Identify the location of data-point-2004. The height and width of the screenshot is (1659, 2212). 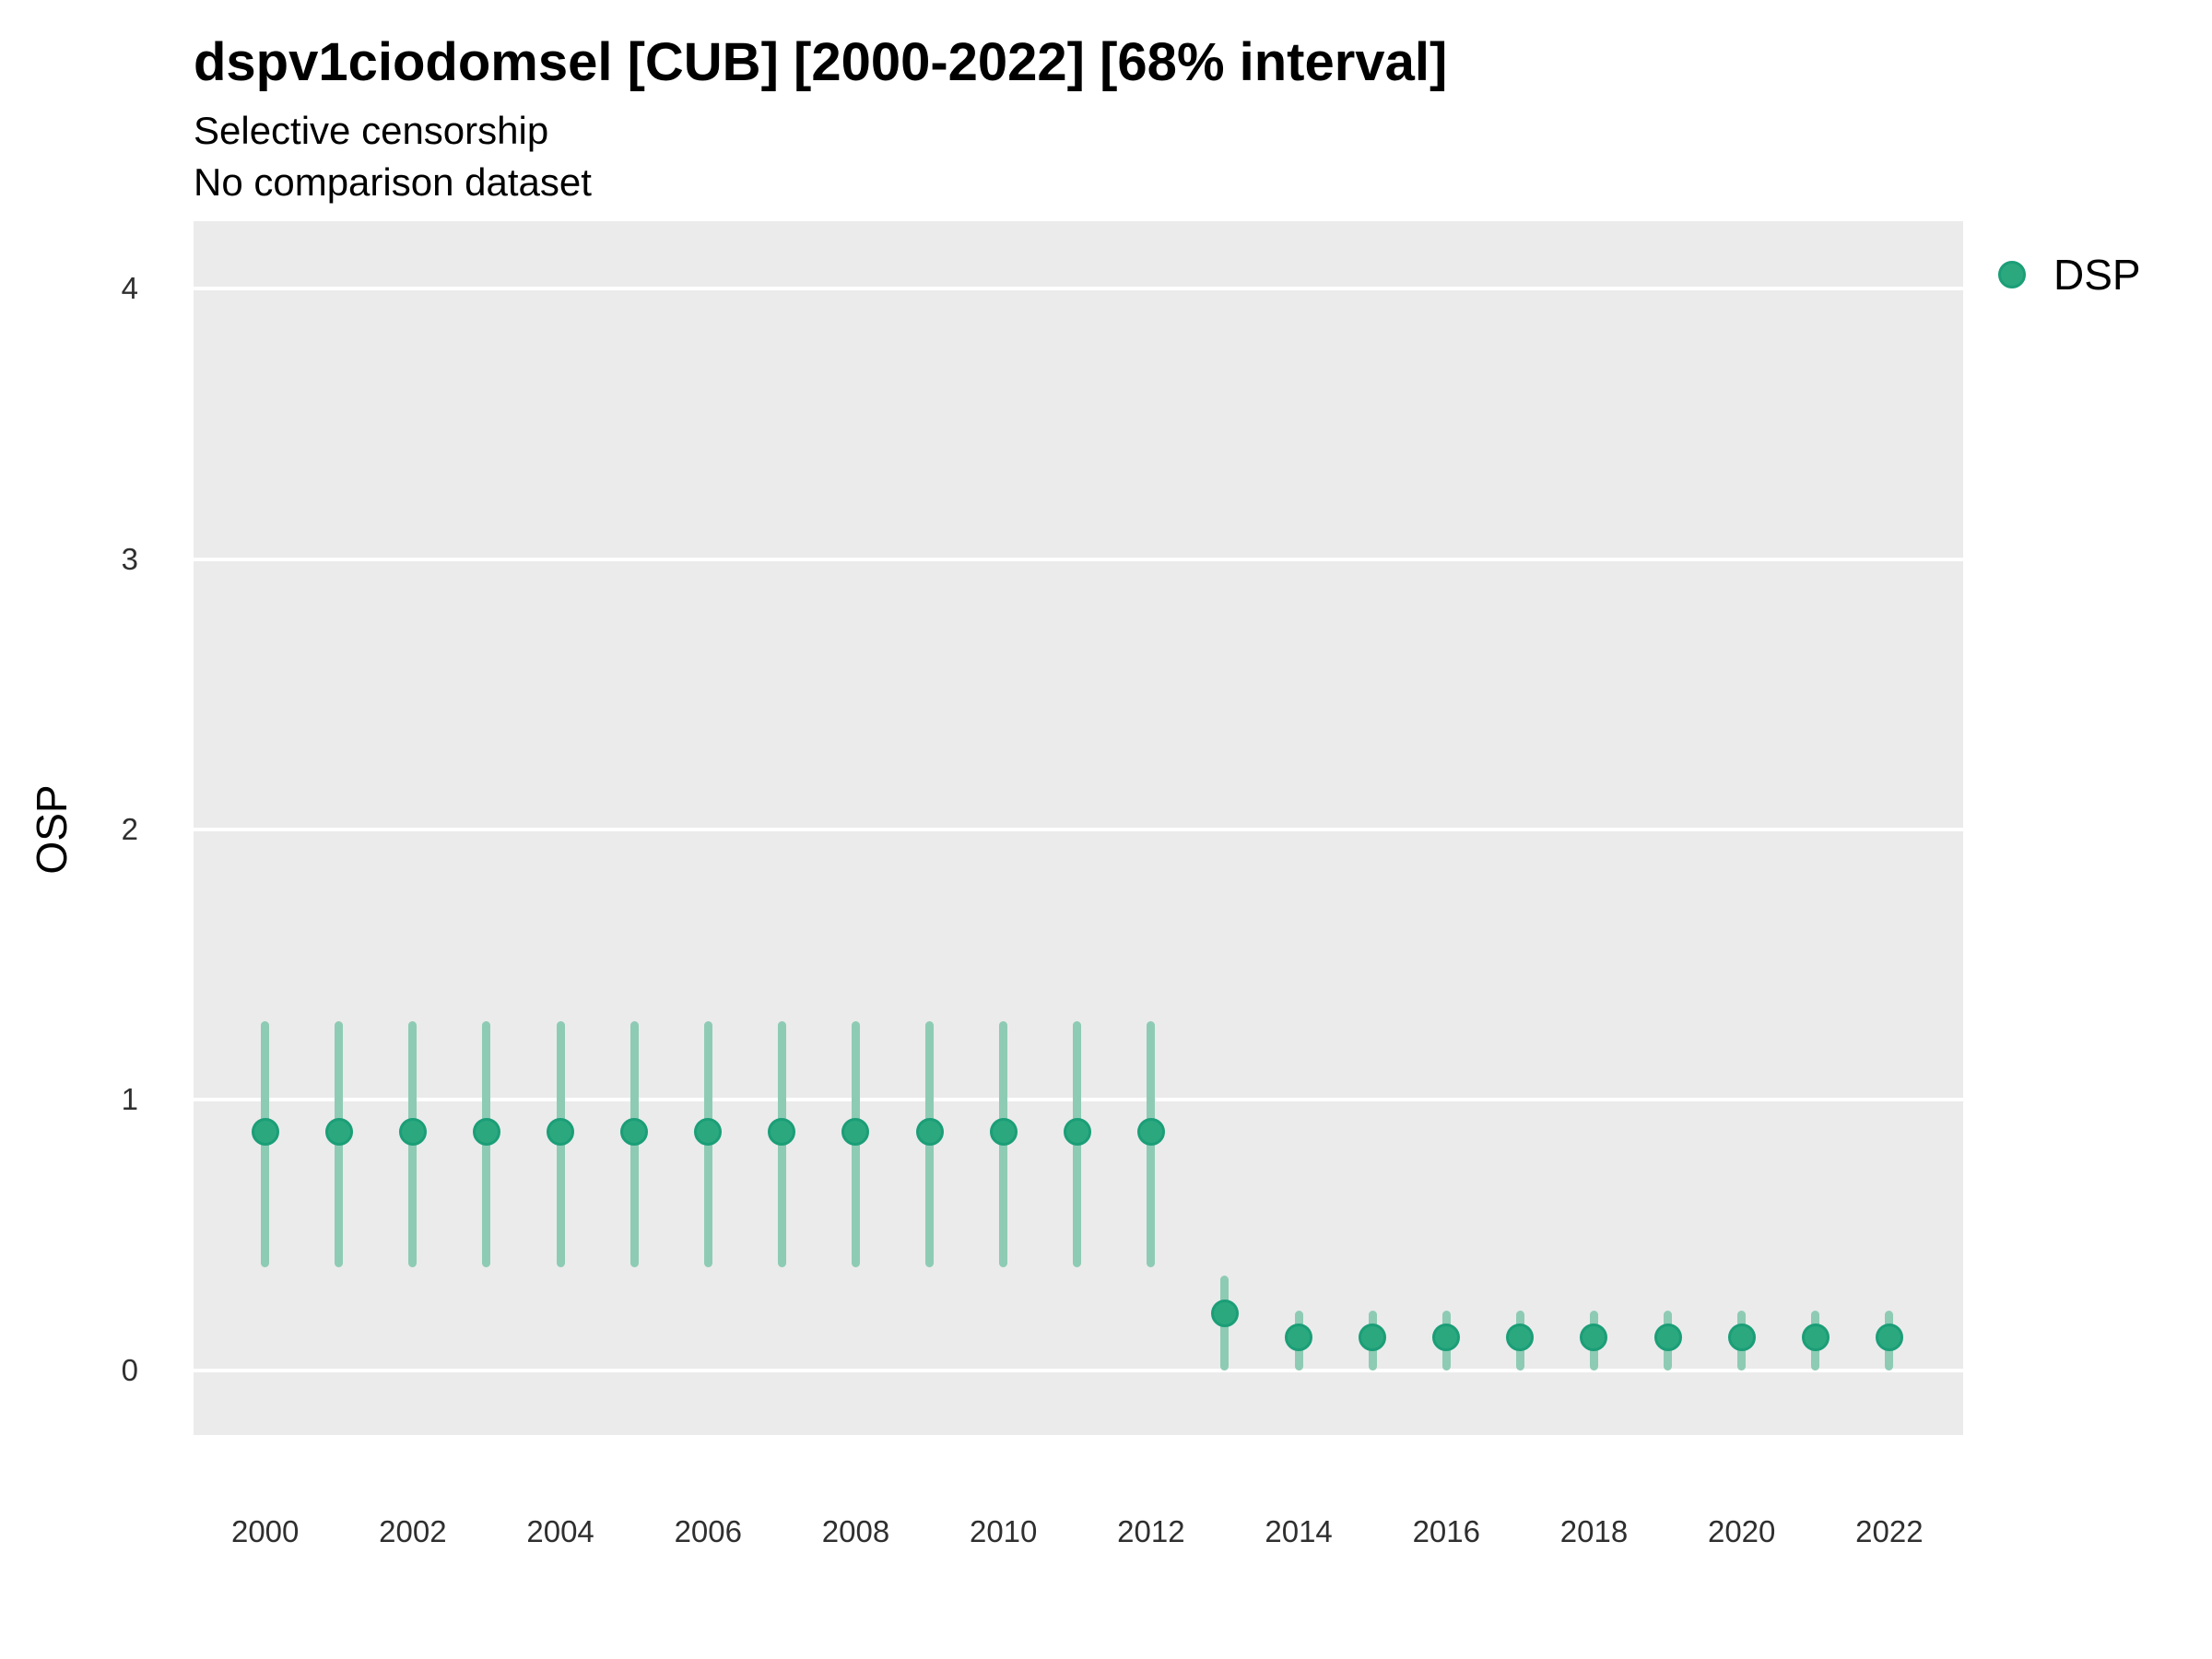
(561, 1132).